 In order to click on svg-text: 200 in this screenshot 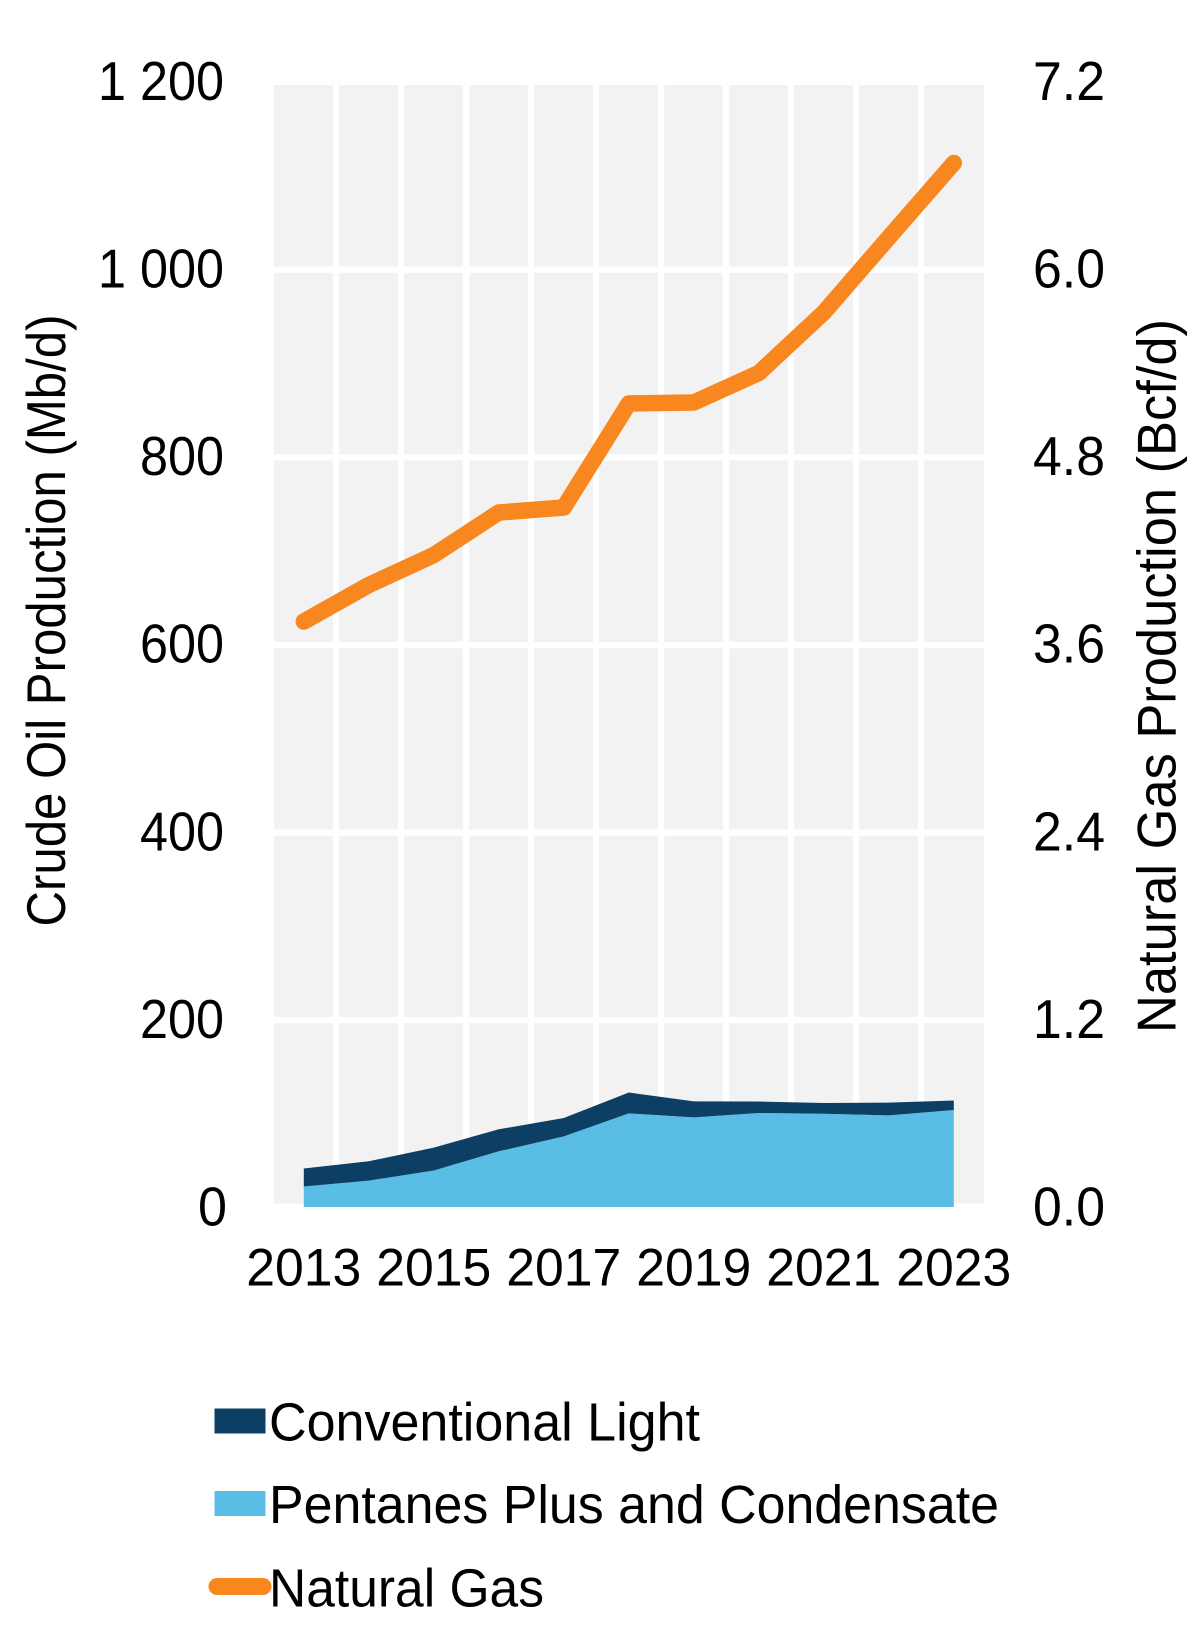, I will do `click(182, 1019)`.